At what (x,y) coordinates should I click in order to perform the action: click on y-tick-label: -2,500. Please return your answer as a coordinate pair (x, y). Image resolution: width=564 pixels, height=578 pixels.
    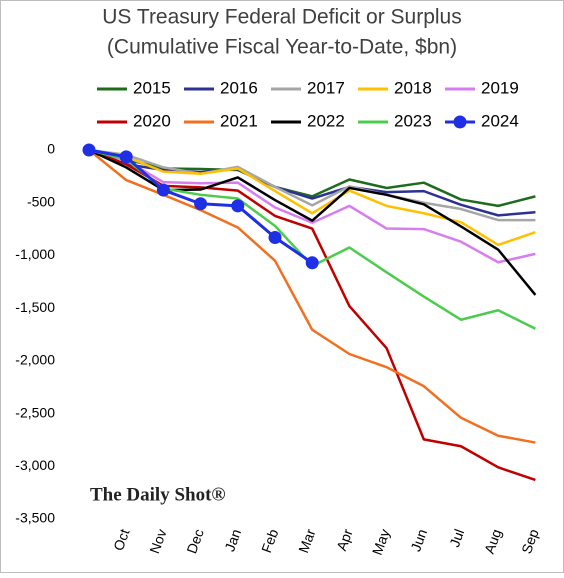
    Looking at the image, I should click on (35, 412).